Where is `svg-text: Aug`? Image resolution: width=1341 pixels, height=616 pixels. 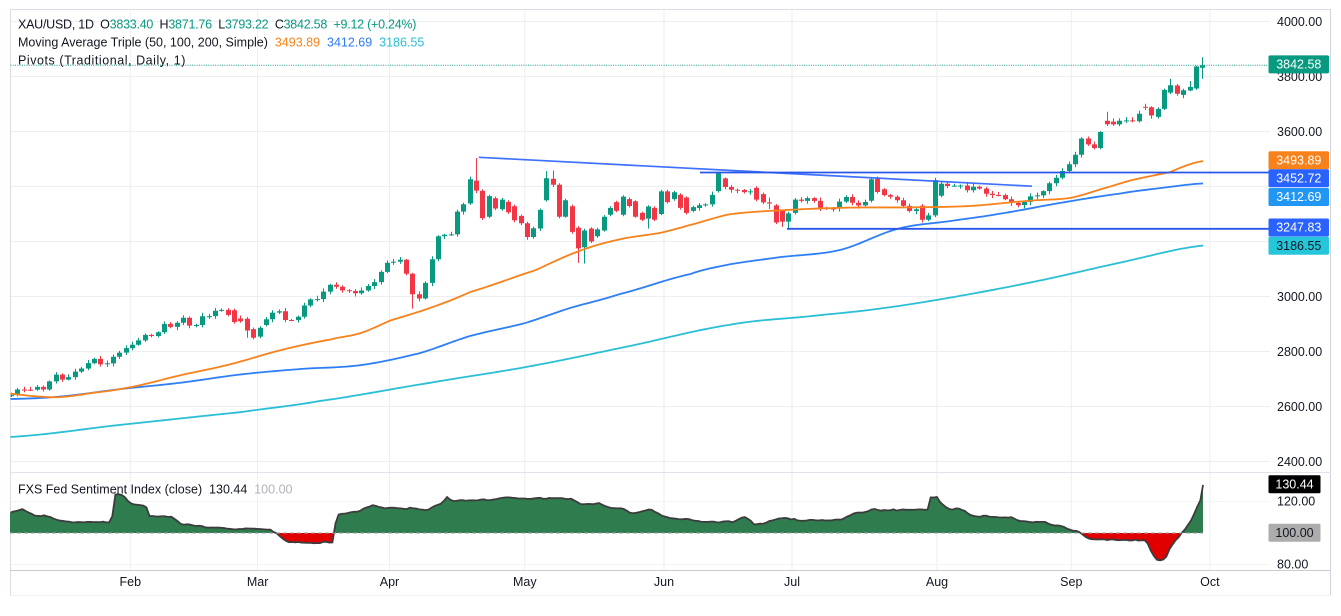
svg-text: Aug is located at coordinates (937, 582).